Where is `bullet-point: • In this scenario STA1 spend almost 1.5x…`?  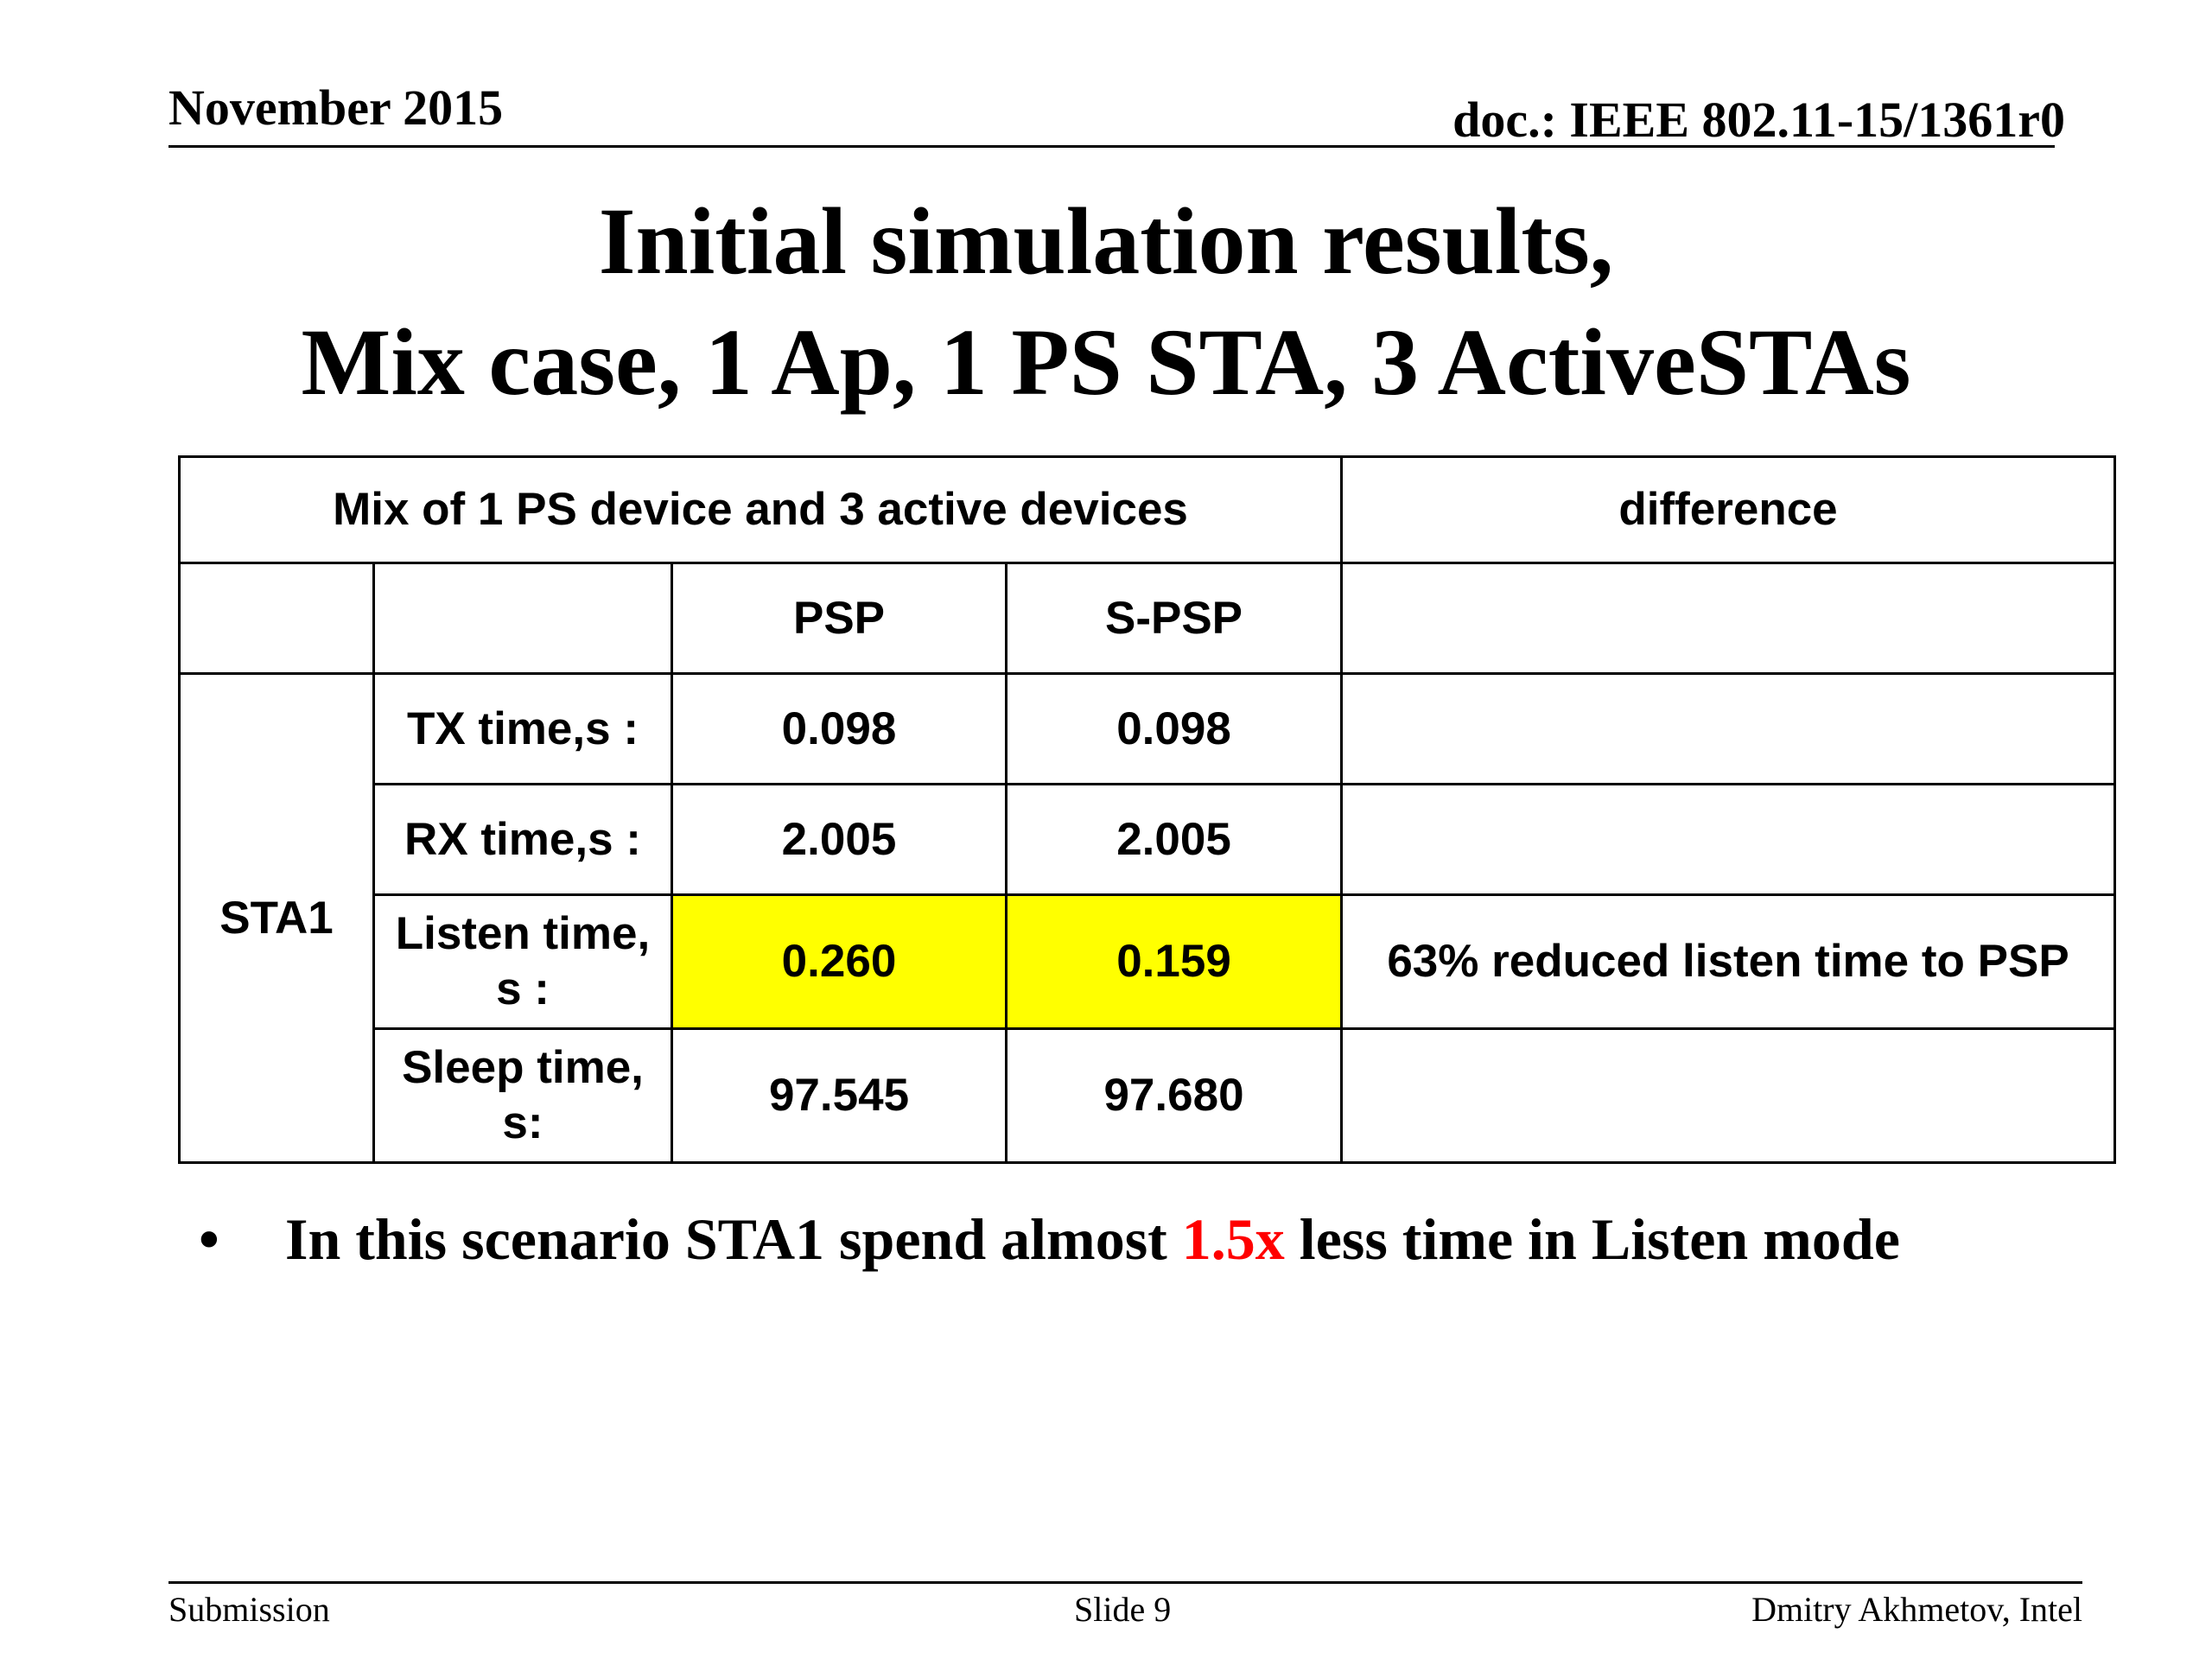 bullet-point: • In this scenario STA1 spend almost 1.5x… is located at coordinates (1049, 1239).